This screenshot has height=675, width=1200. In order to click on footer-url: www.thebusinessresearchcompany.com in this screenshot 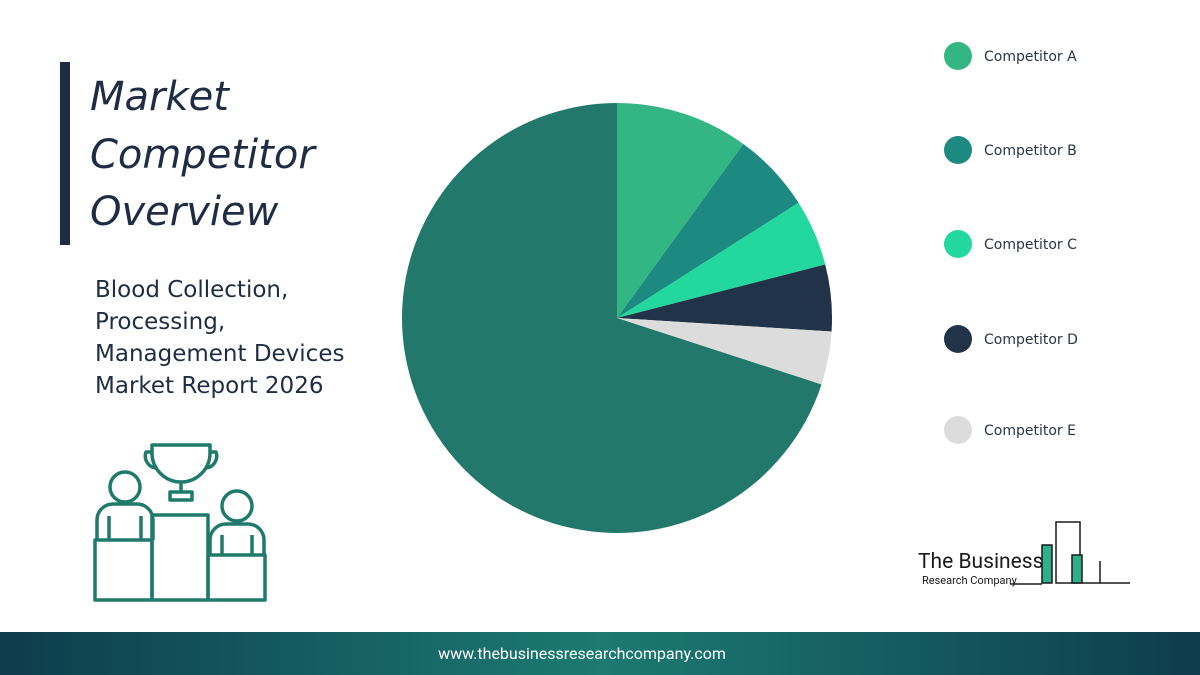, I will do `click(582, 653)`.